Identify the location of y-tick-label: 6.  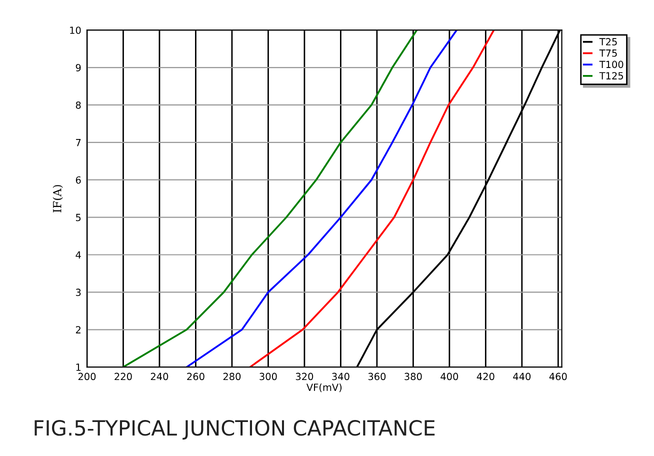
(78, 180).